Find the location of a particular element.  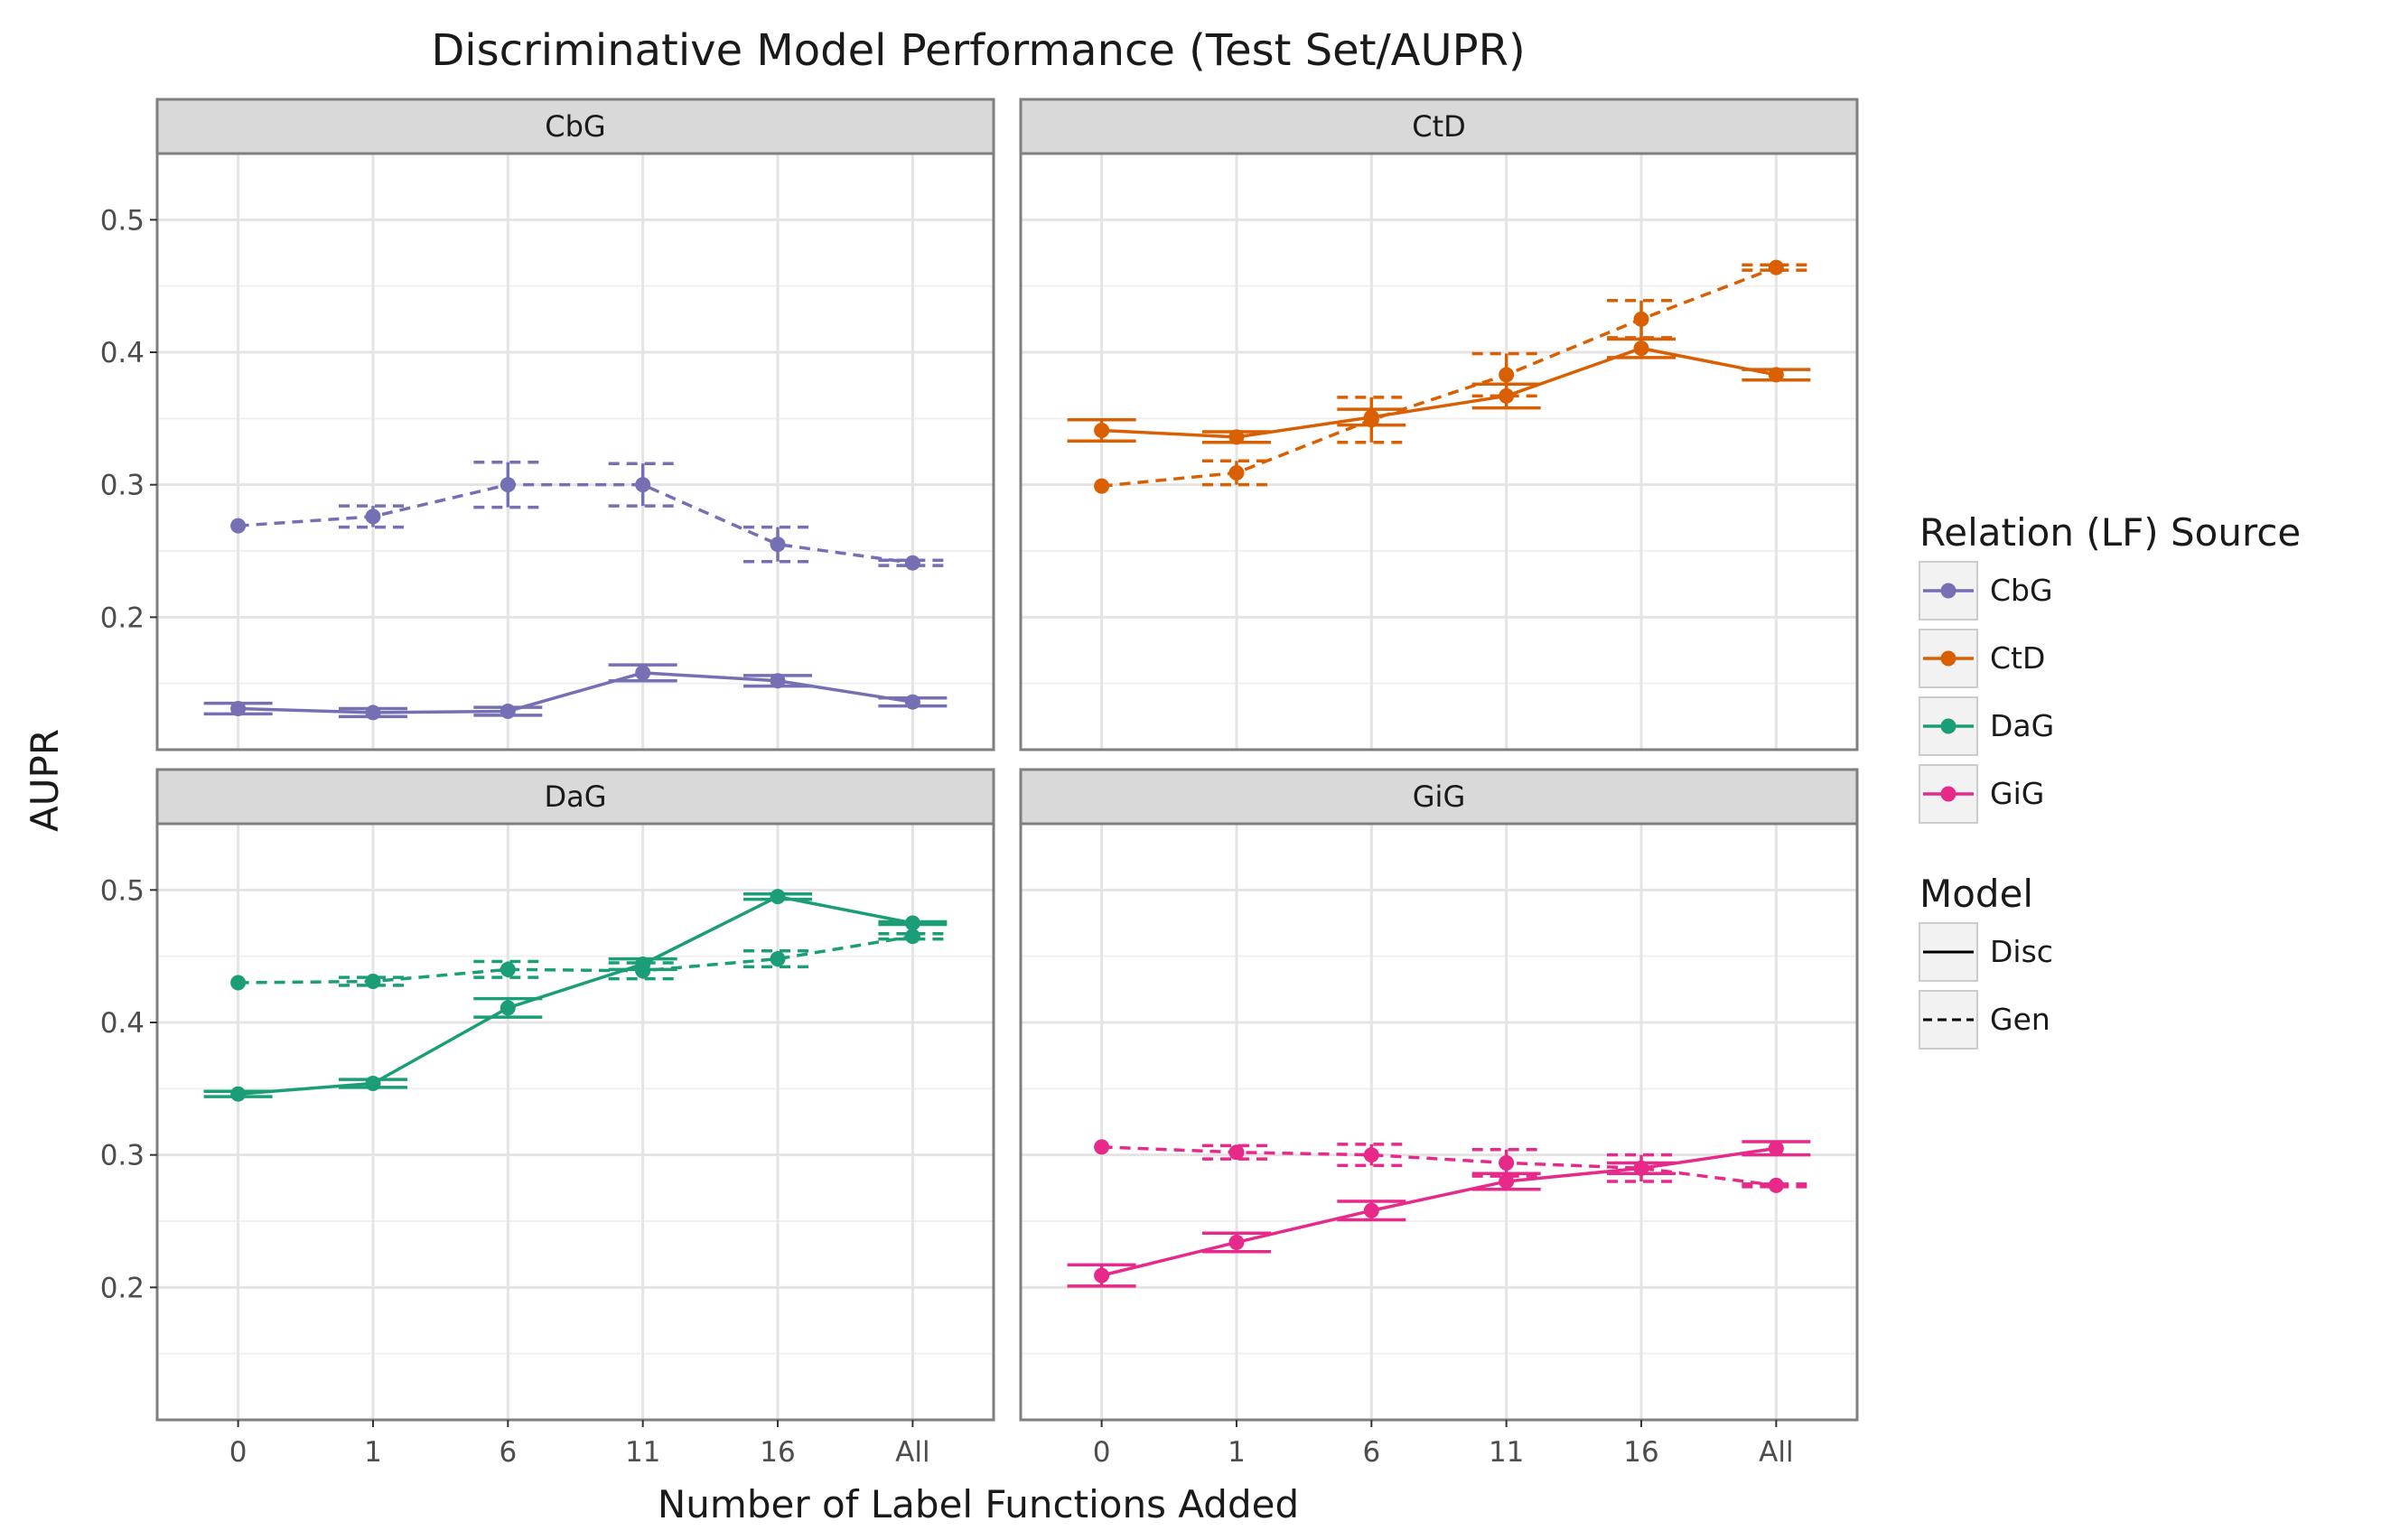

series-line-CtD-Disc is located at coordinates (1439, 392).